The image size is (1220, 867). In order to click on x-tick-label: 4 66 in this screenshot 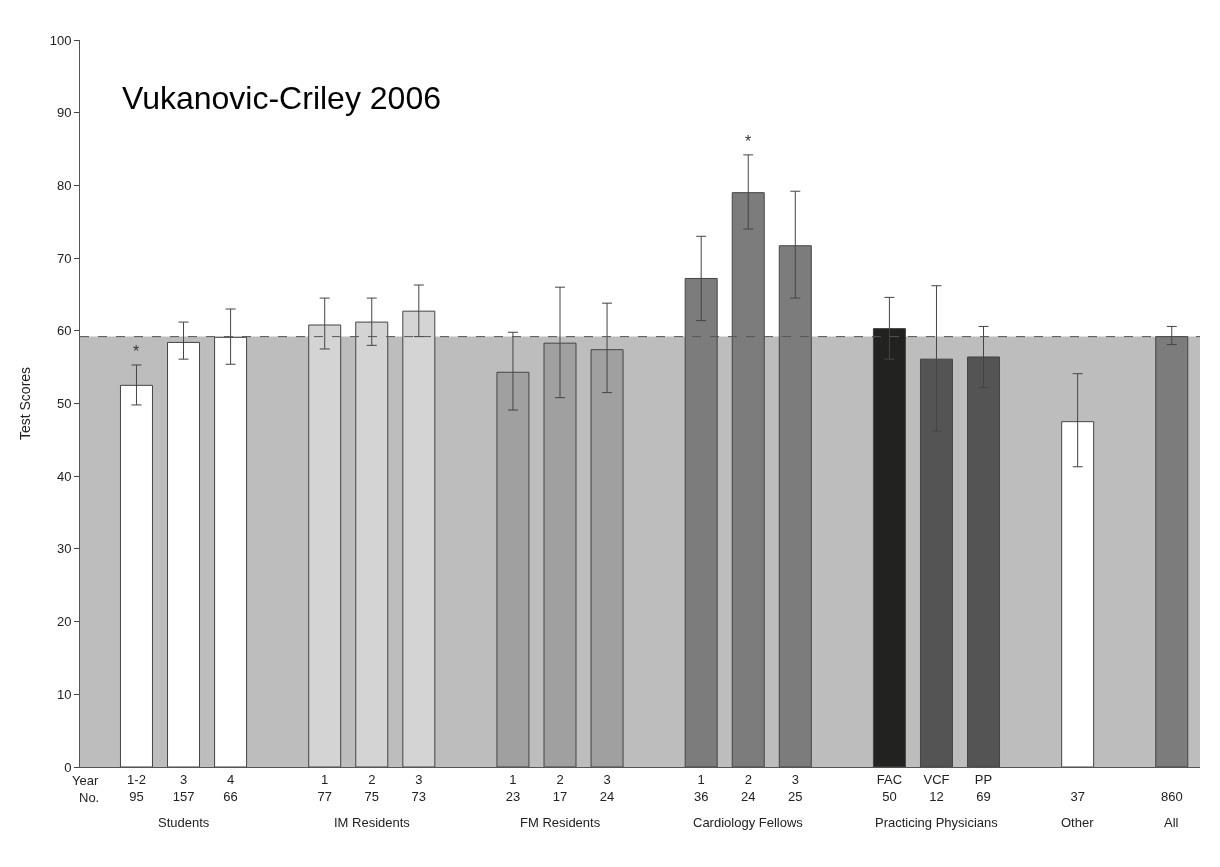, I will do `click(230, 787)`.